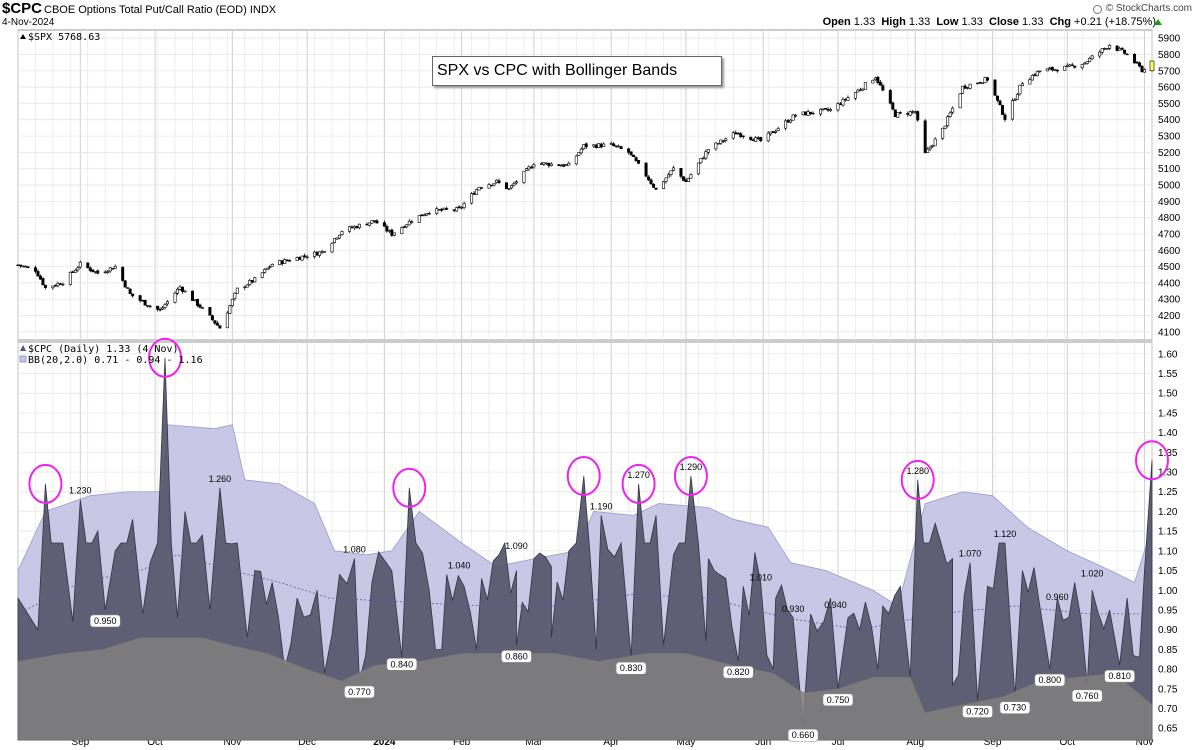  I want to click on cpc-y-tick-label: 1.50, so click(1168, 394).